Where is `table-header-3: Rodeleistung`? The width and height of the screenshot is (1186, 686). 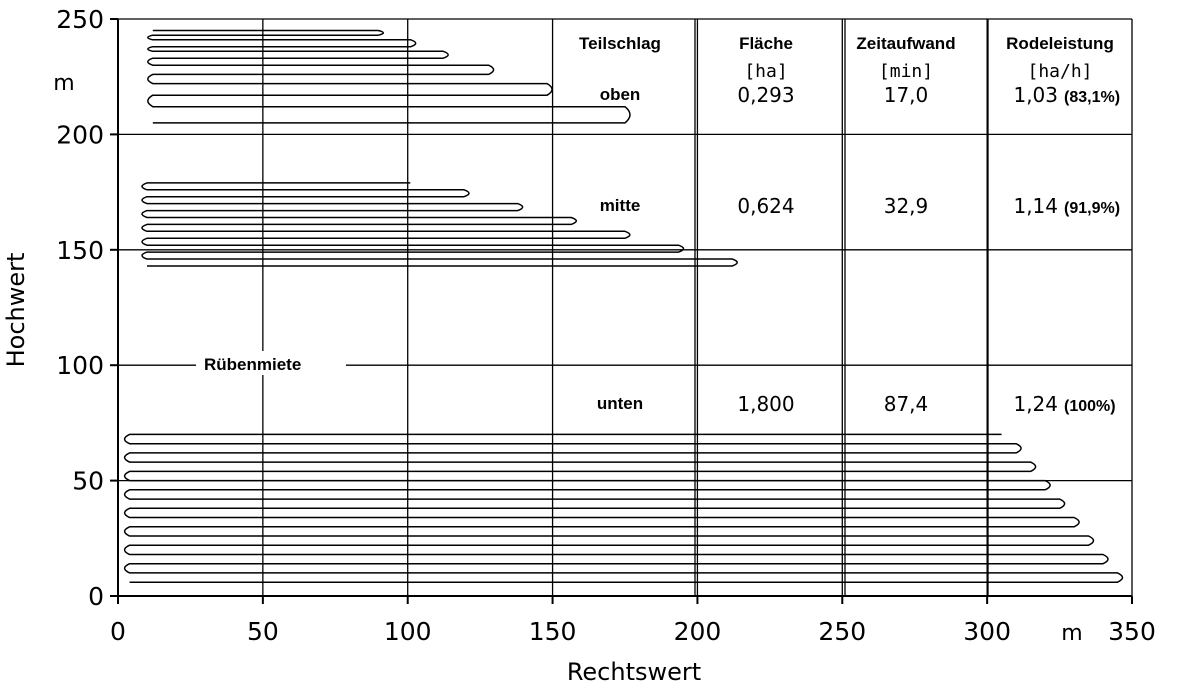 table-header-3: Rodeleistung is located at coordinates (1060, 43).